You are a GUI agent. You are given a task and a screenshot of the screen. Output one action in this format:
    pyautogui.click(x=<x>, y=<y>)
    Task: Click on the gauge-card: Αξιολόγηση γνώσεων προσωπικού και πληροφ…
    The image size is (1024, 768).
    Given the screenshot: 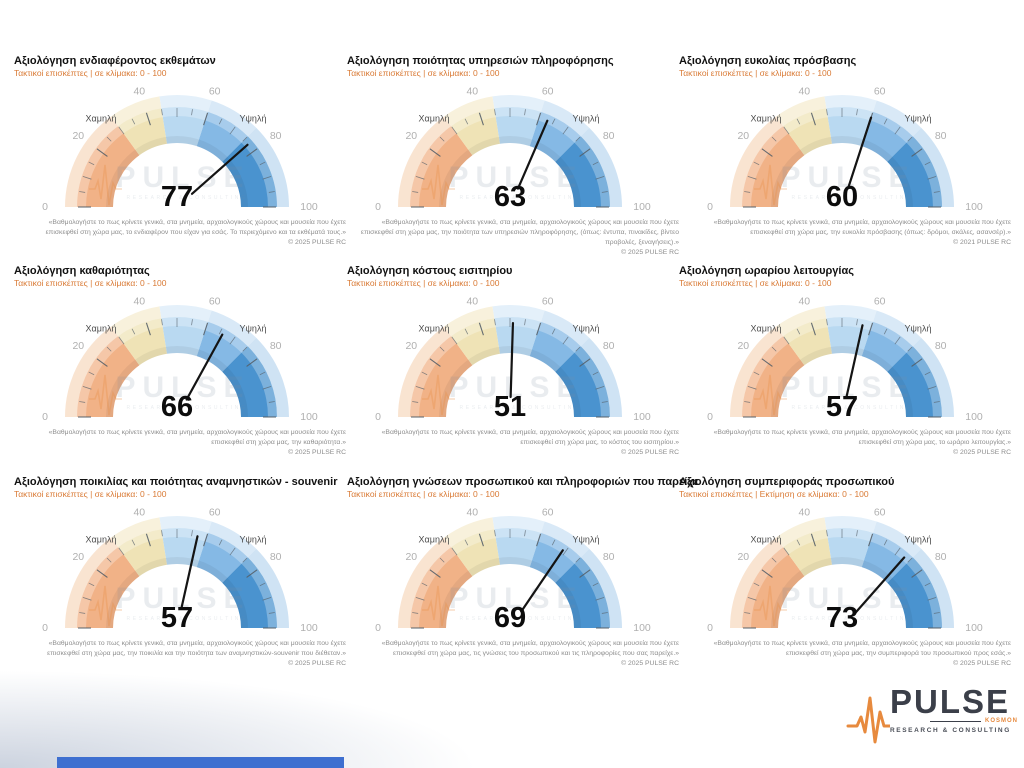 What is the action you would take?
    pyautogui.click(x=522, y=576)
    